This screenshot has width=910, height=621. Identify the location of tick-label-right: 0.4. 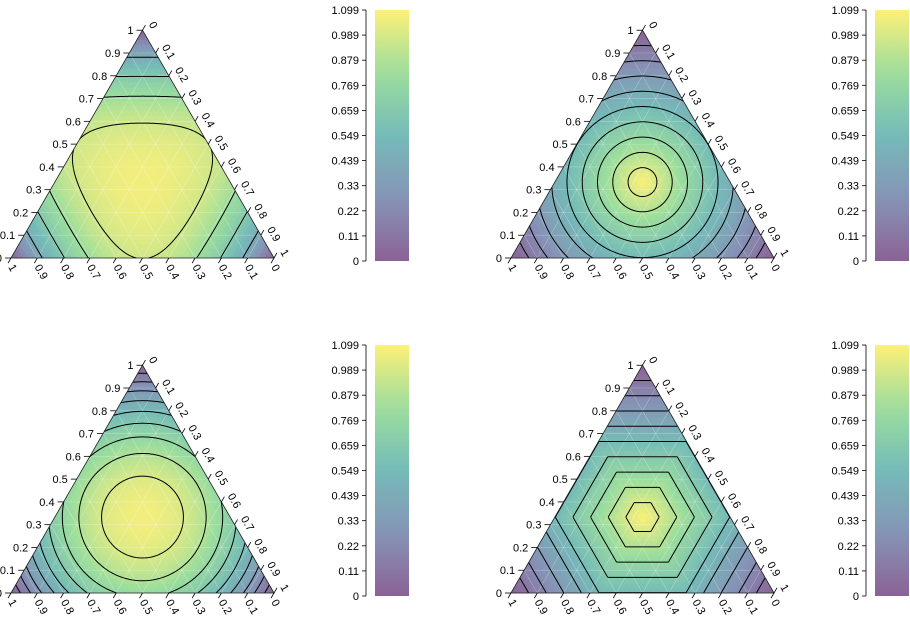
(208, 120).